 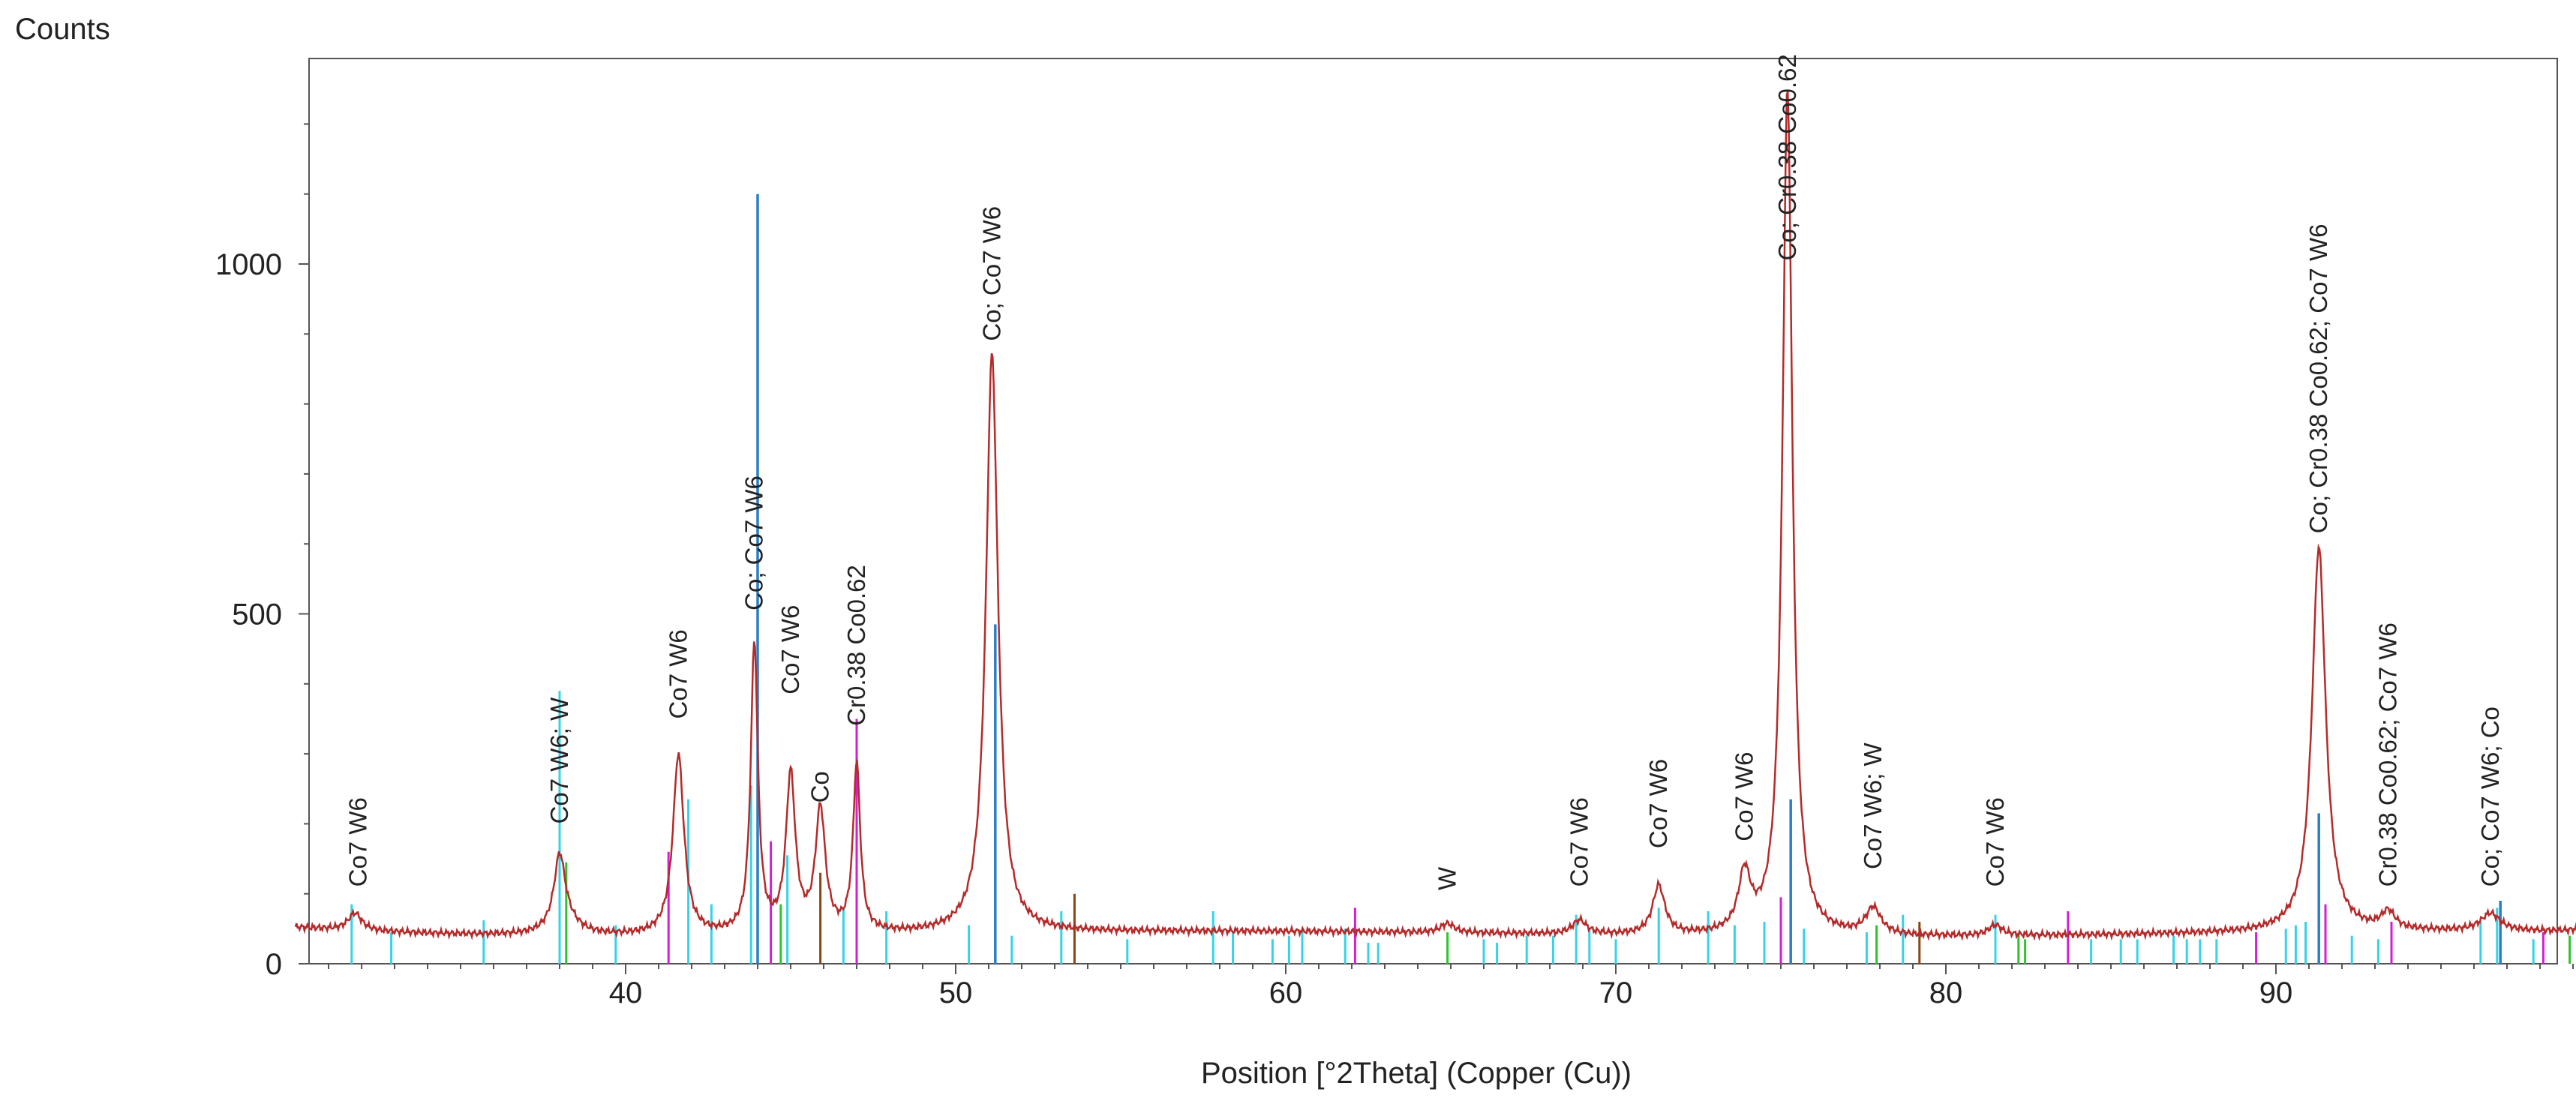 I want to click on x-tick-label-70: 70, so click(x=1616, y=993).